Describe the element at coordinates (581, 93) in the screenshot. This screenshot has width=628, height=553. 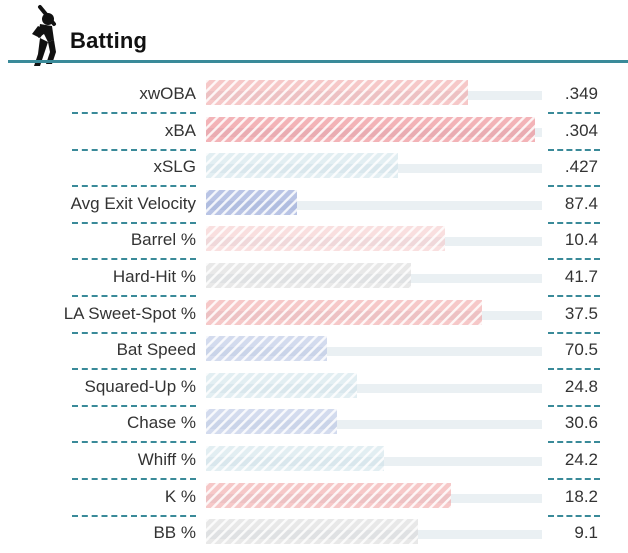
I see `stat-value: .349` at that location.